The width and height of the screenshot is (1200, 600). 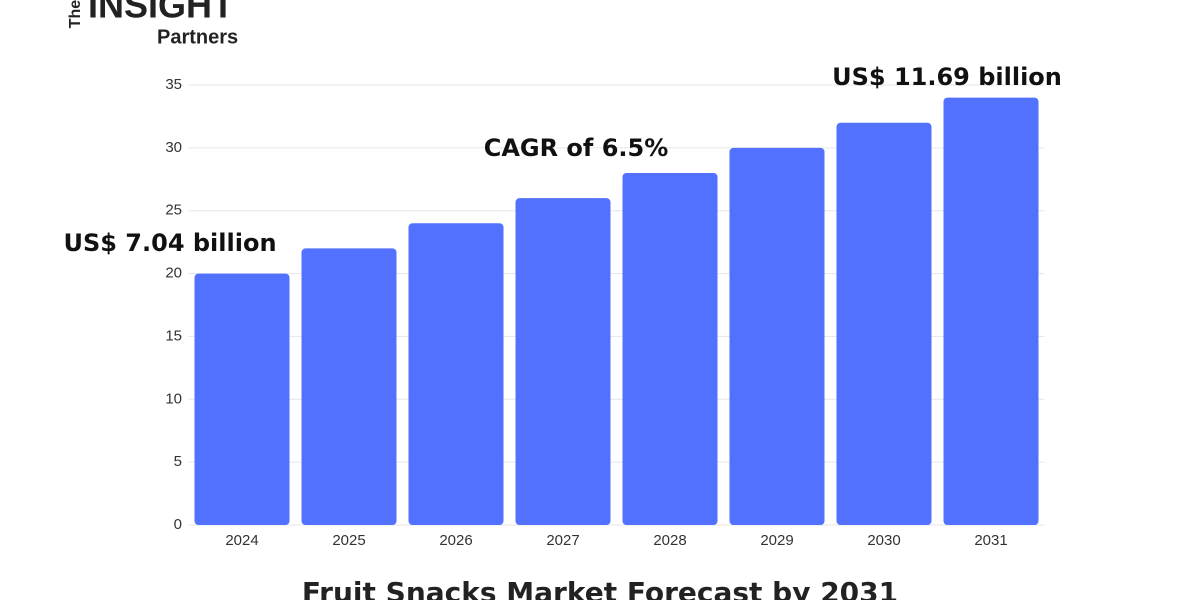 What do you see at coordinates (562, 540) in the screenshot?
I see `x-tick-label: 2027` at bounding box center [562, 540].